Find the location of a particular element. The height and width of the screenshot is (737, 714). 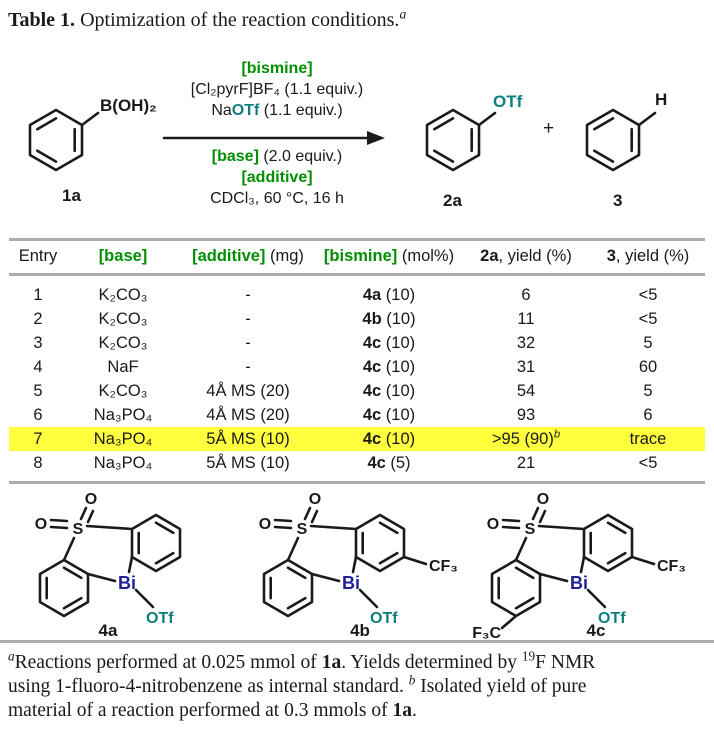

header-yield-2a: 2a, yield (%) is located at coordinates (526, 257).